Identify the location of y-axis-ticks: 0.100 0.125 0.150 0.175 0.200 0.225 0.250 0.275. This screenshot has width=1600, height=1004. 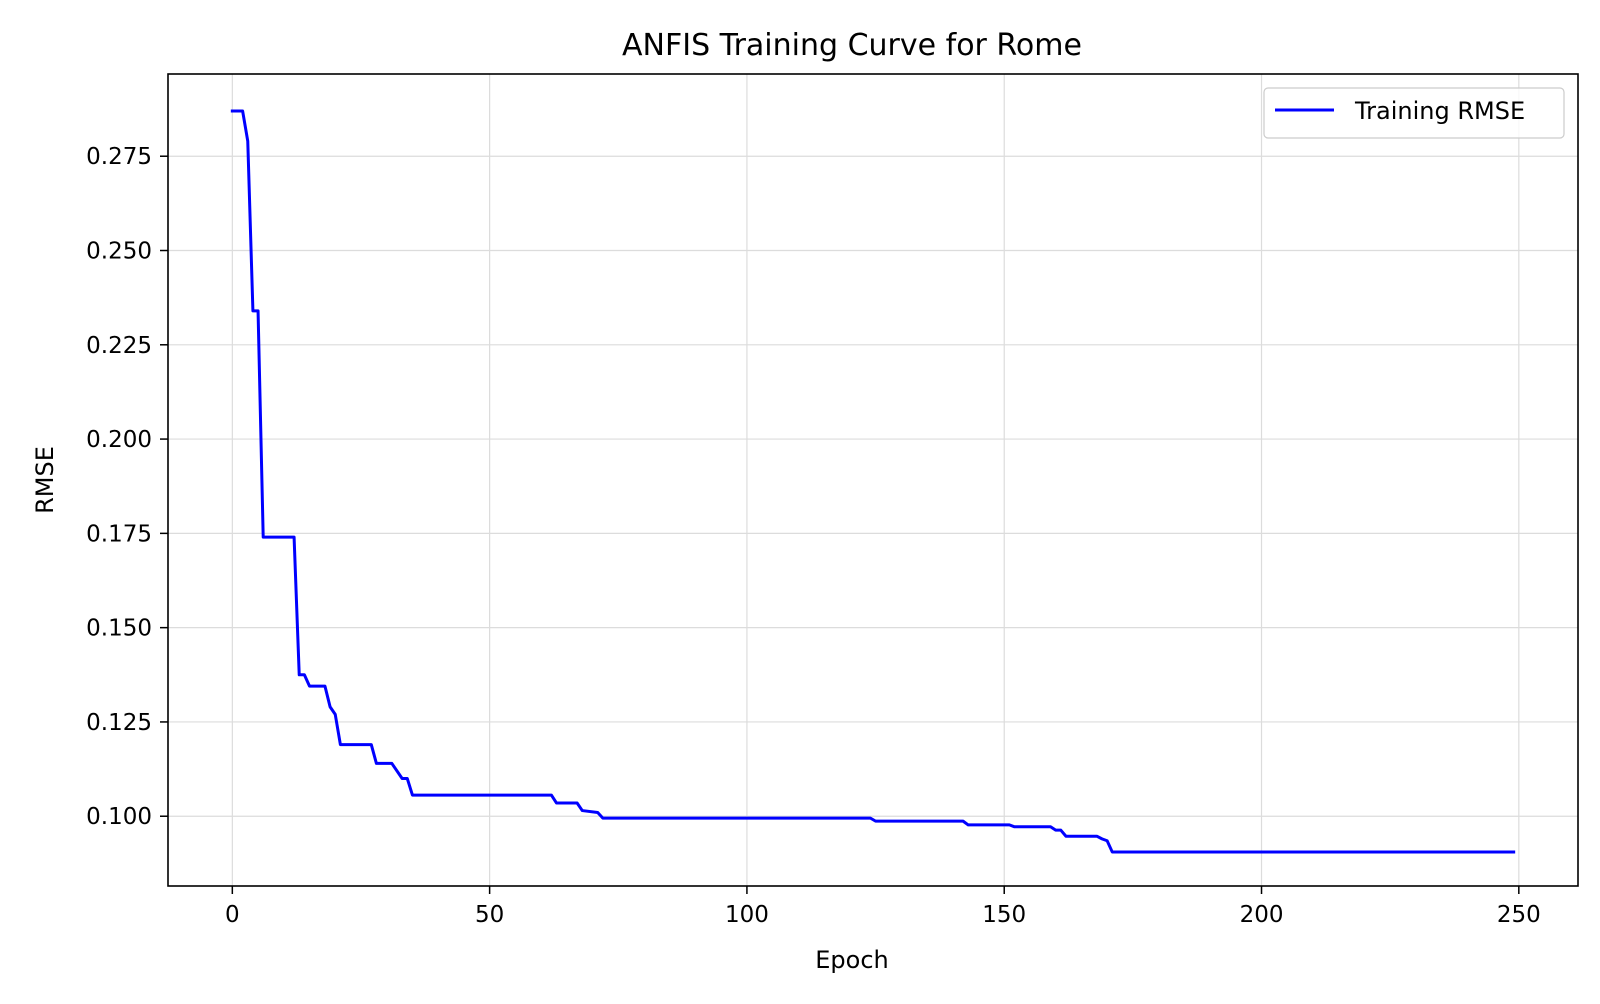
(127, 487).